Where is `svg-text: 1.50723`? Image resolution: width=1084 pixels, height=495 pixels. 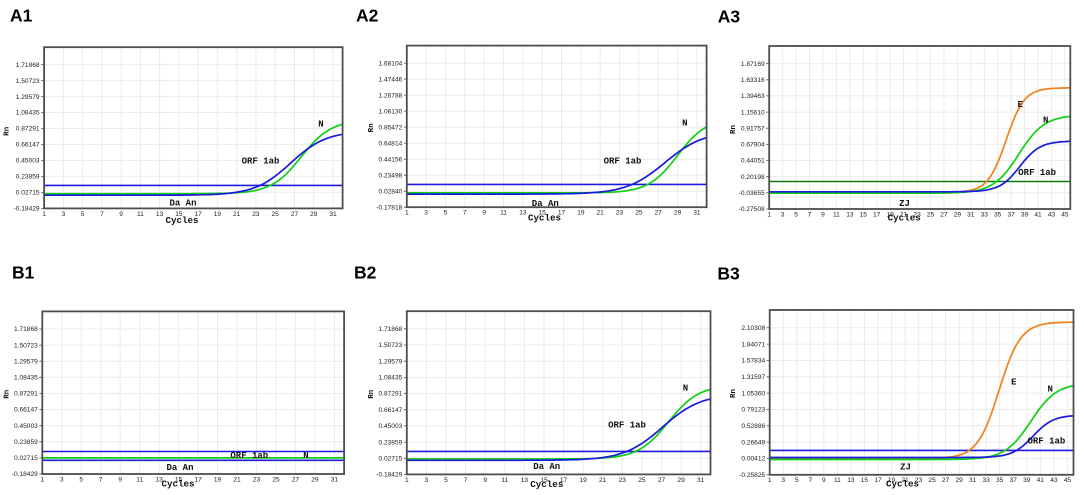 svg-text: 1.50723 is located at coordinates (28, 81).